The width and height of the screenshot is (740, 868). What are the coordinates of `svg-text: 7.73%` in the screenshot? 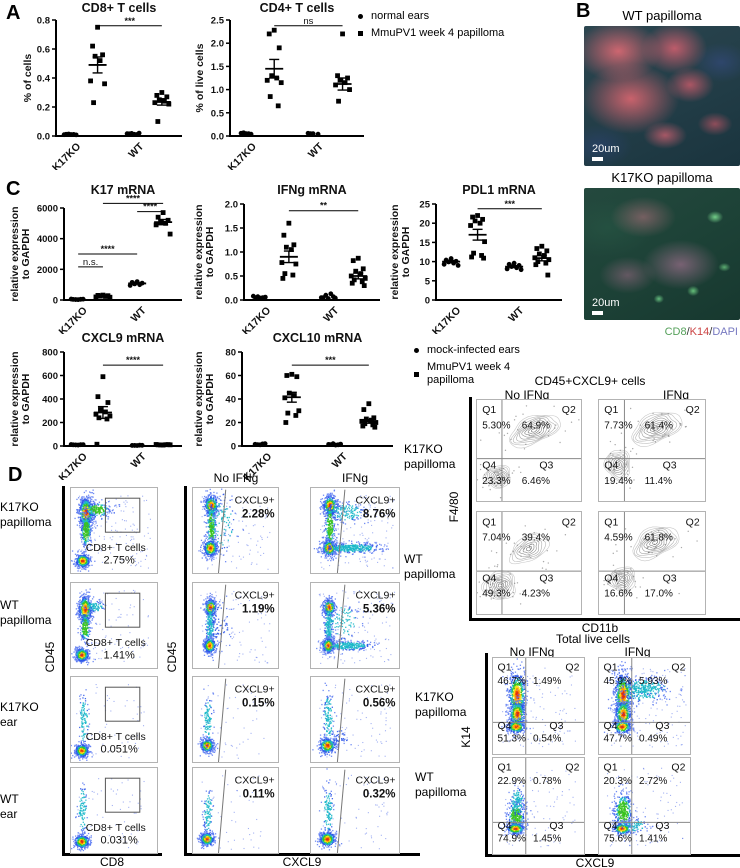 It's located at (618, 425).